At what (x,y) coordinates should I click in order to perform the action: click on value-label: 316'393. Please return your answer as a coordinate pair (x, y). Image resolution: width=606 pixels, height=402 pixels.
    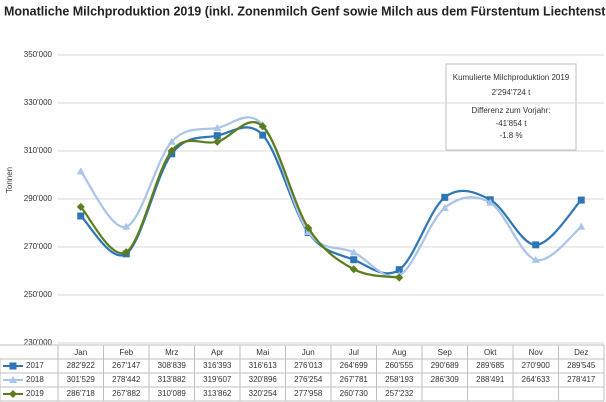
    Looking at the image, I should click on (217, 365).